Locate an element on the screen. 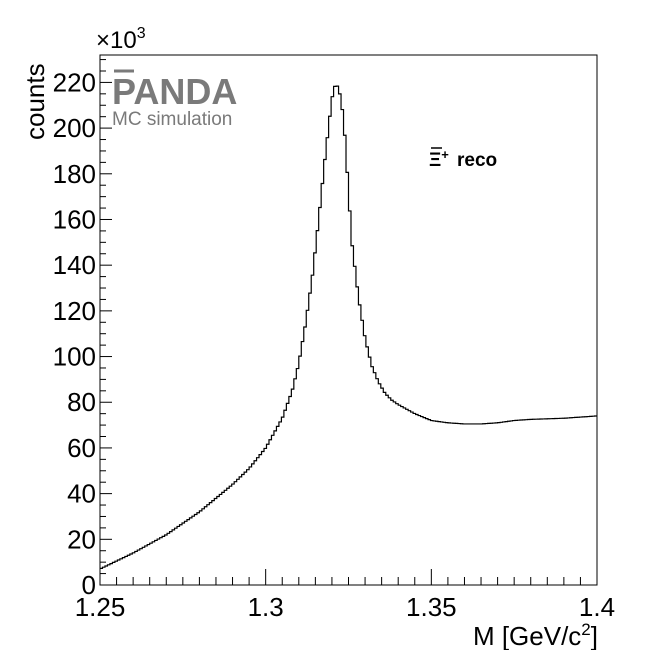  reco-label: Ξ+ reco is located at coordinates (463, 159).